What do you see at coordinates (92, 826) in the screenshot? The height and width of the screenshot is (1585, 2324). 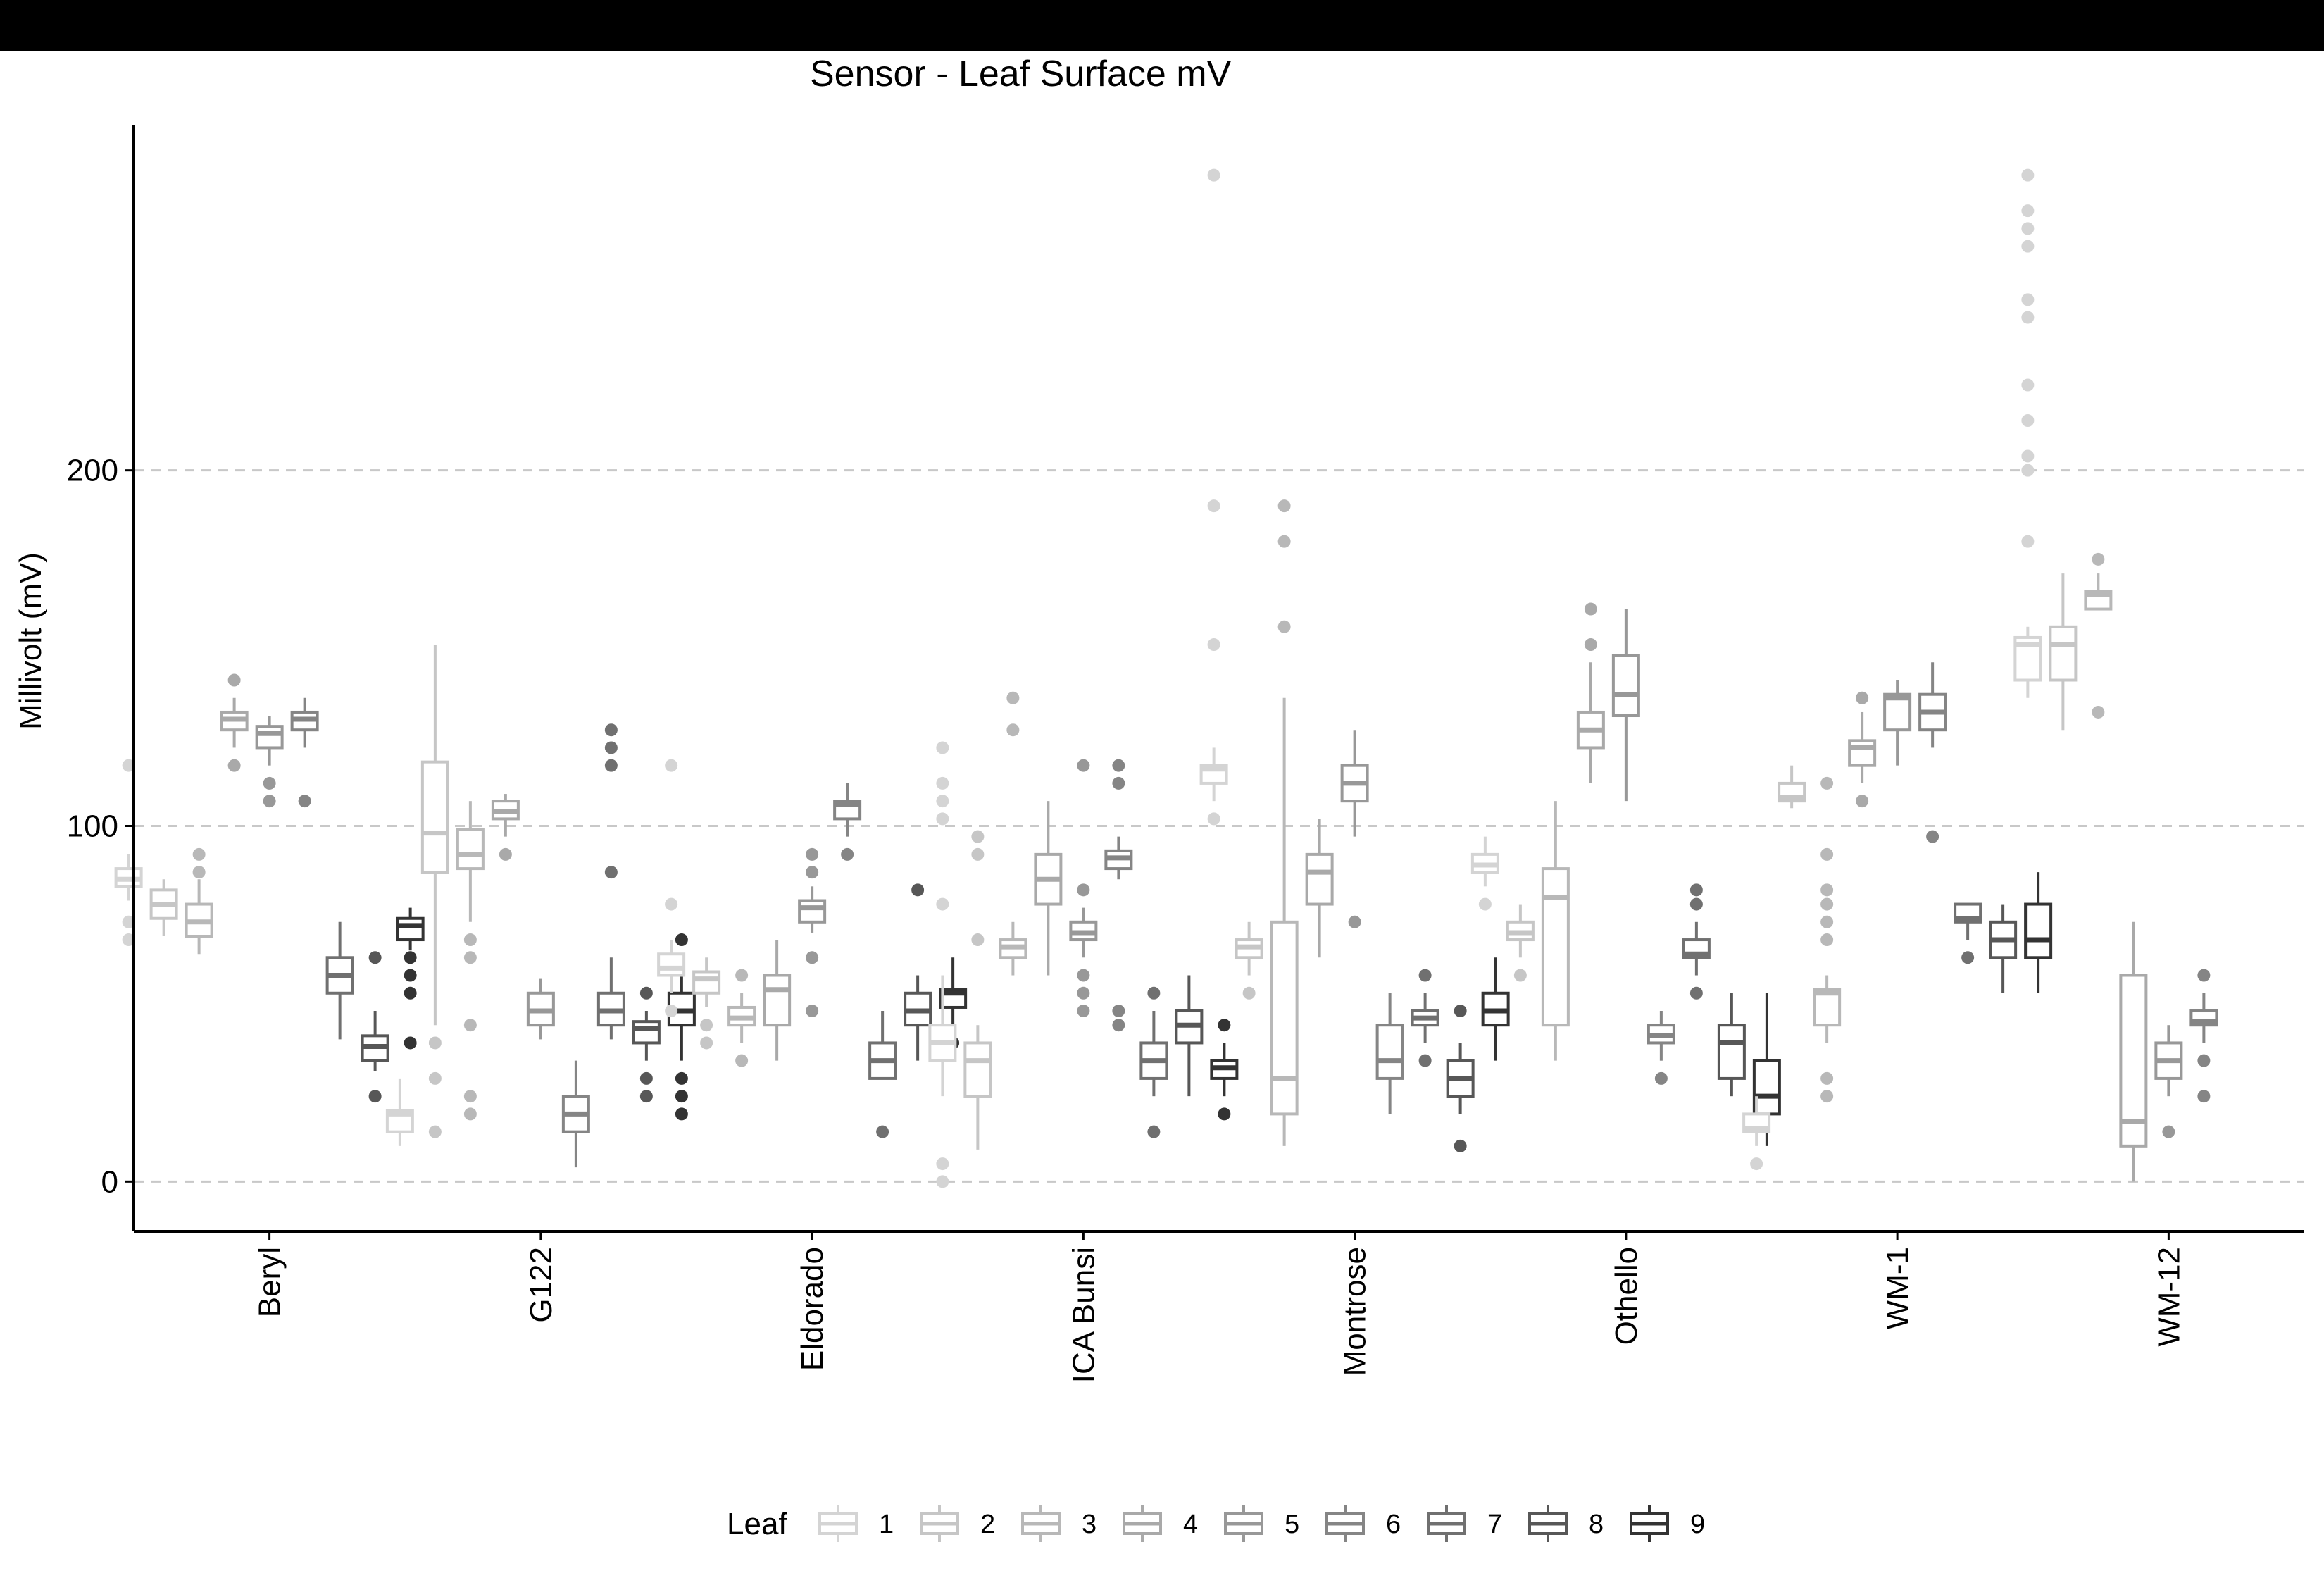 I see `y-tick-label: 100` at bounding box center [92, 826].